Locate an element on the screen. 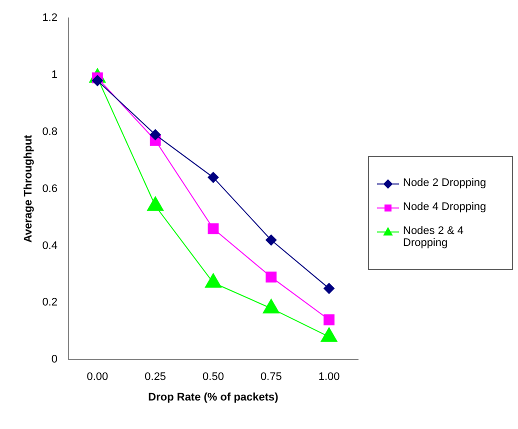  y-tick-label: 1.2 is located at coordinates (50, 18).